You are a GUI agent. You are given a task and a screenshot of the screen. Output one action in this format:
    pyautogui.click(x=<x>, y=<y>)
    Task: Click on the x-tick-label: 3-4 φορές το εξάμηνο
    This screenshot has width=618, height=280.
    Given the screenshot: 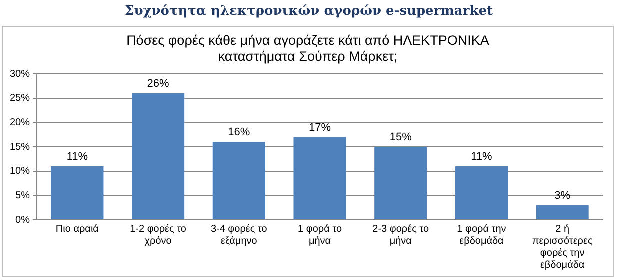 What is the action you would take?
    pyautogui.click(x=239, y=235)
    